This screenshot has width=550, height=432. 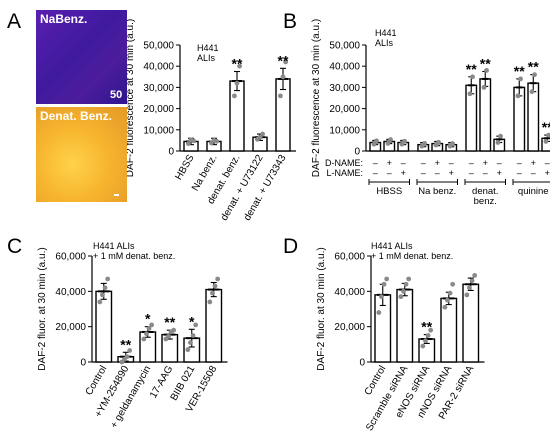 What do you see at coordinates (349, 327) in the screenshot?
I see `panel-d-ytick-label: 20,000` at bounding box center [349, 327].